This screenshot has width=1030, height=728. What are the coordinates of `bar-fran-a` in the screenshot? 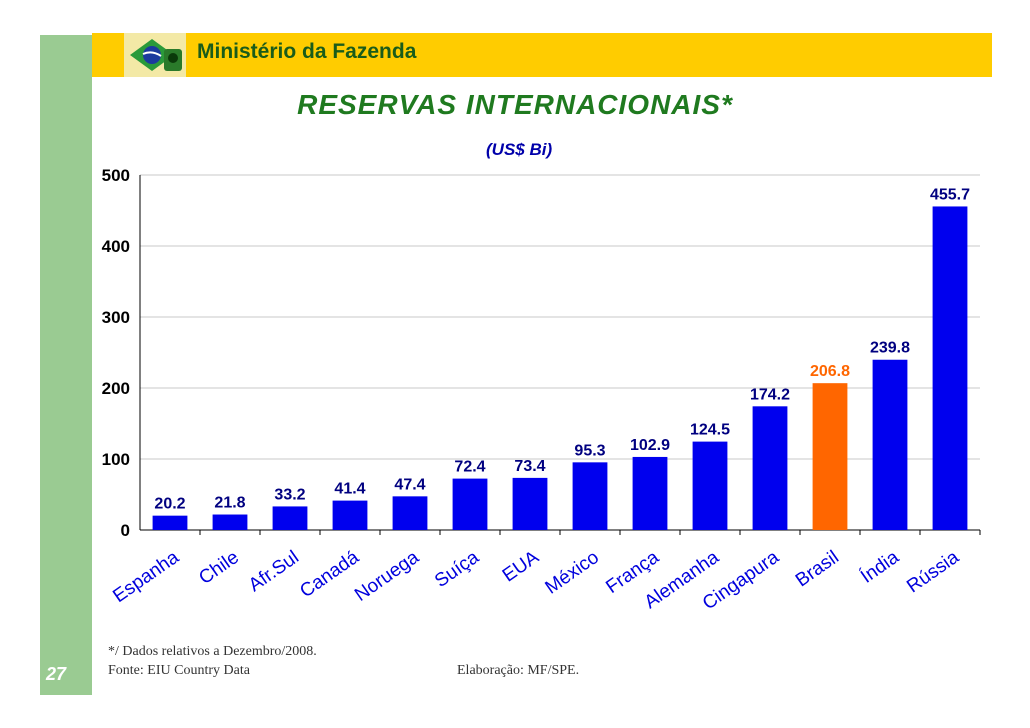 It's located at (650, 493).